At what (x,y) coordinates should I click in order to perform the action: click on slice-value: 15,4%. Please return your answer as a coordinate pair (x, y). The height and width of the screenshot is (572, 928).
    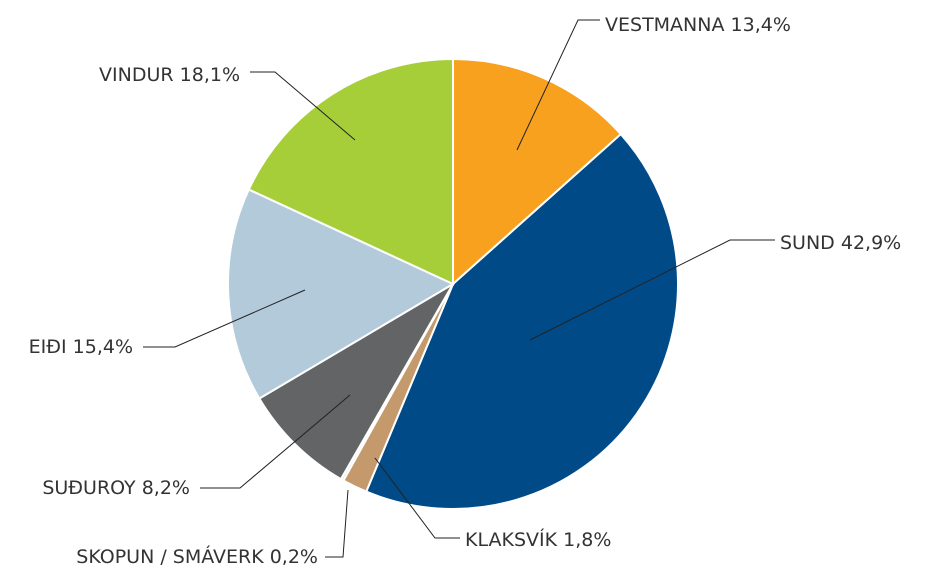
    Looking at the image, I should click on (103, 347).